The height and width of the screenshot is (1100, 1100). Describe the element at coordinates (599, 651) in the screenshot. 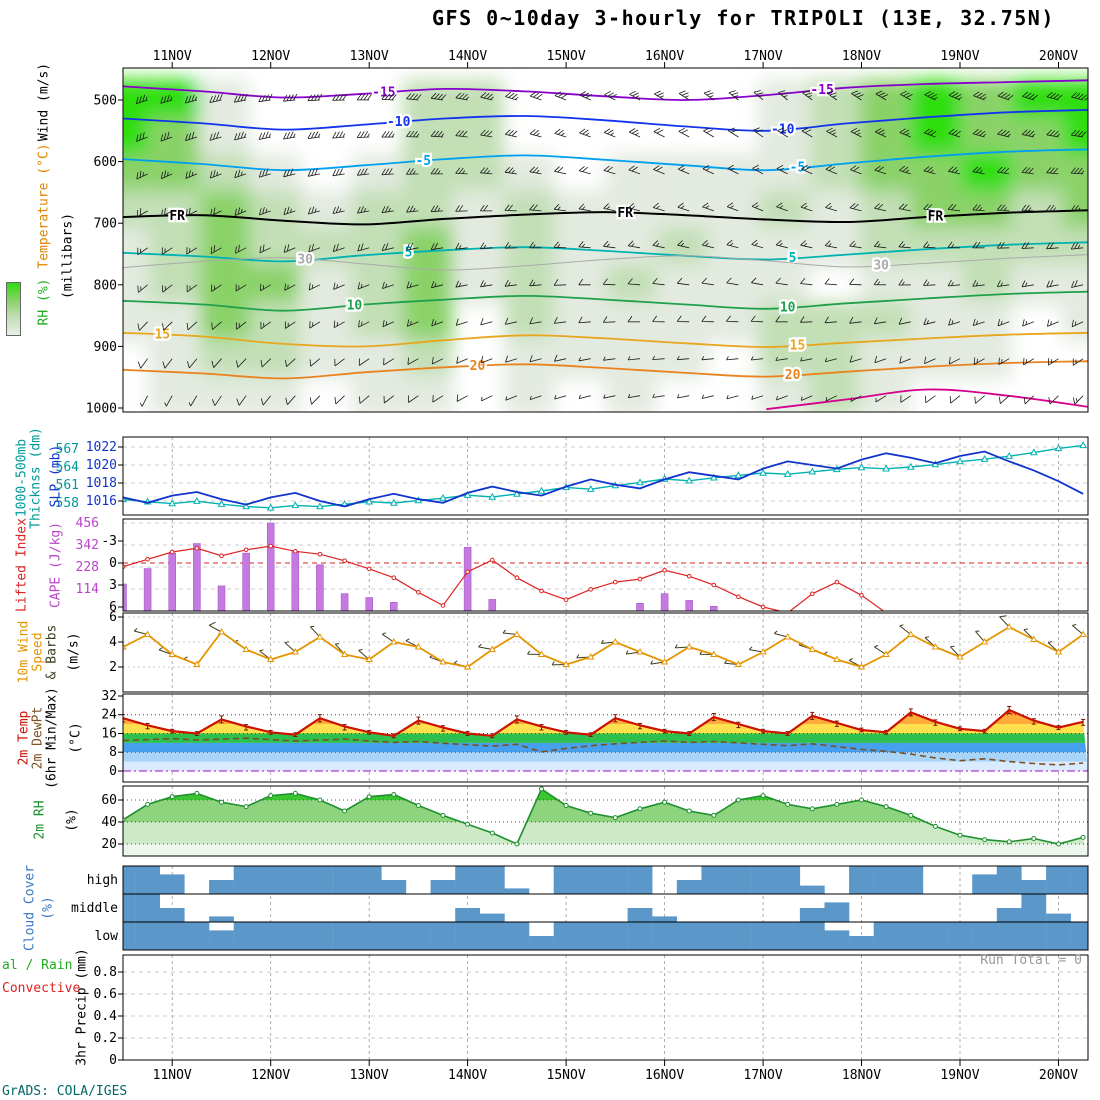

I see `panel-wind10m: 6 4 2` at that location.